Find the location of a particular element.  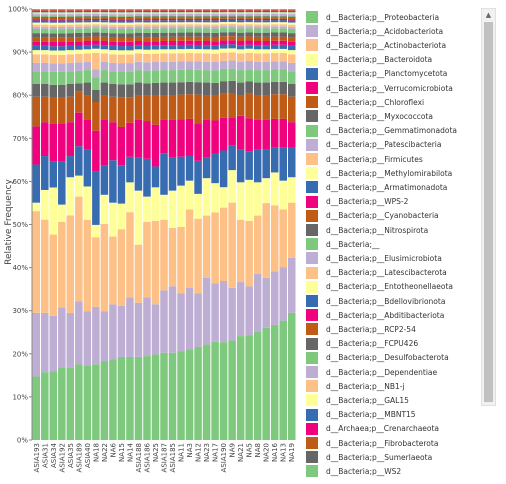

legend-item: d__Bacteria;__ is located at coordinates (342, 244).